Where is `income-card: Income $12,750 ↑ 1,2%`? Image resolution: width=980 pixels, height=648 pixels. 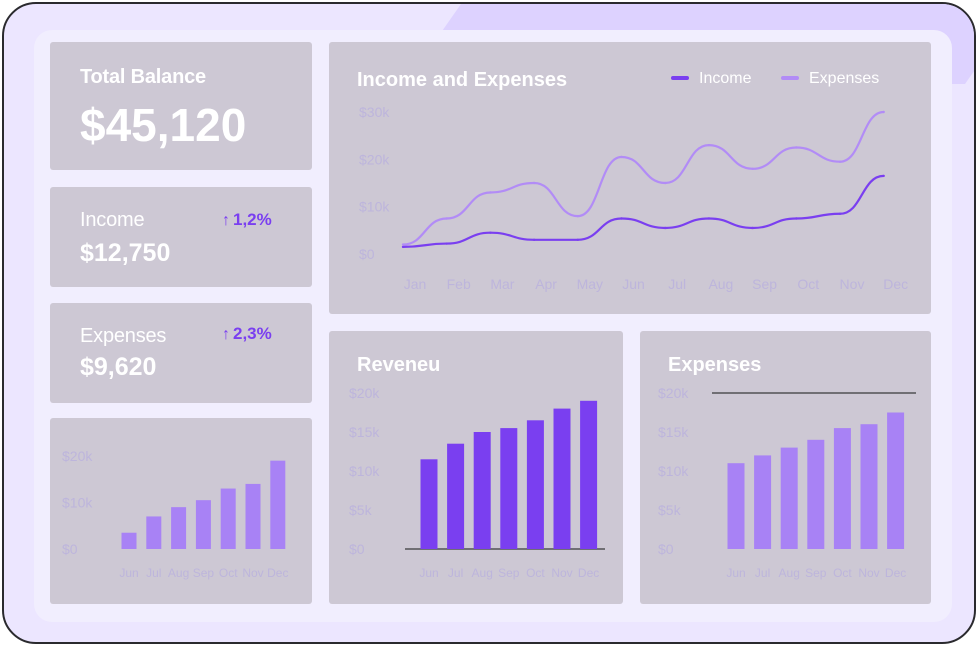 income-card: Income $12,750 ↑ 1,2% is located at coordinates (181, 237).